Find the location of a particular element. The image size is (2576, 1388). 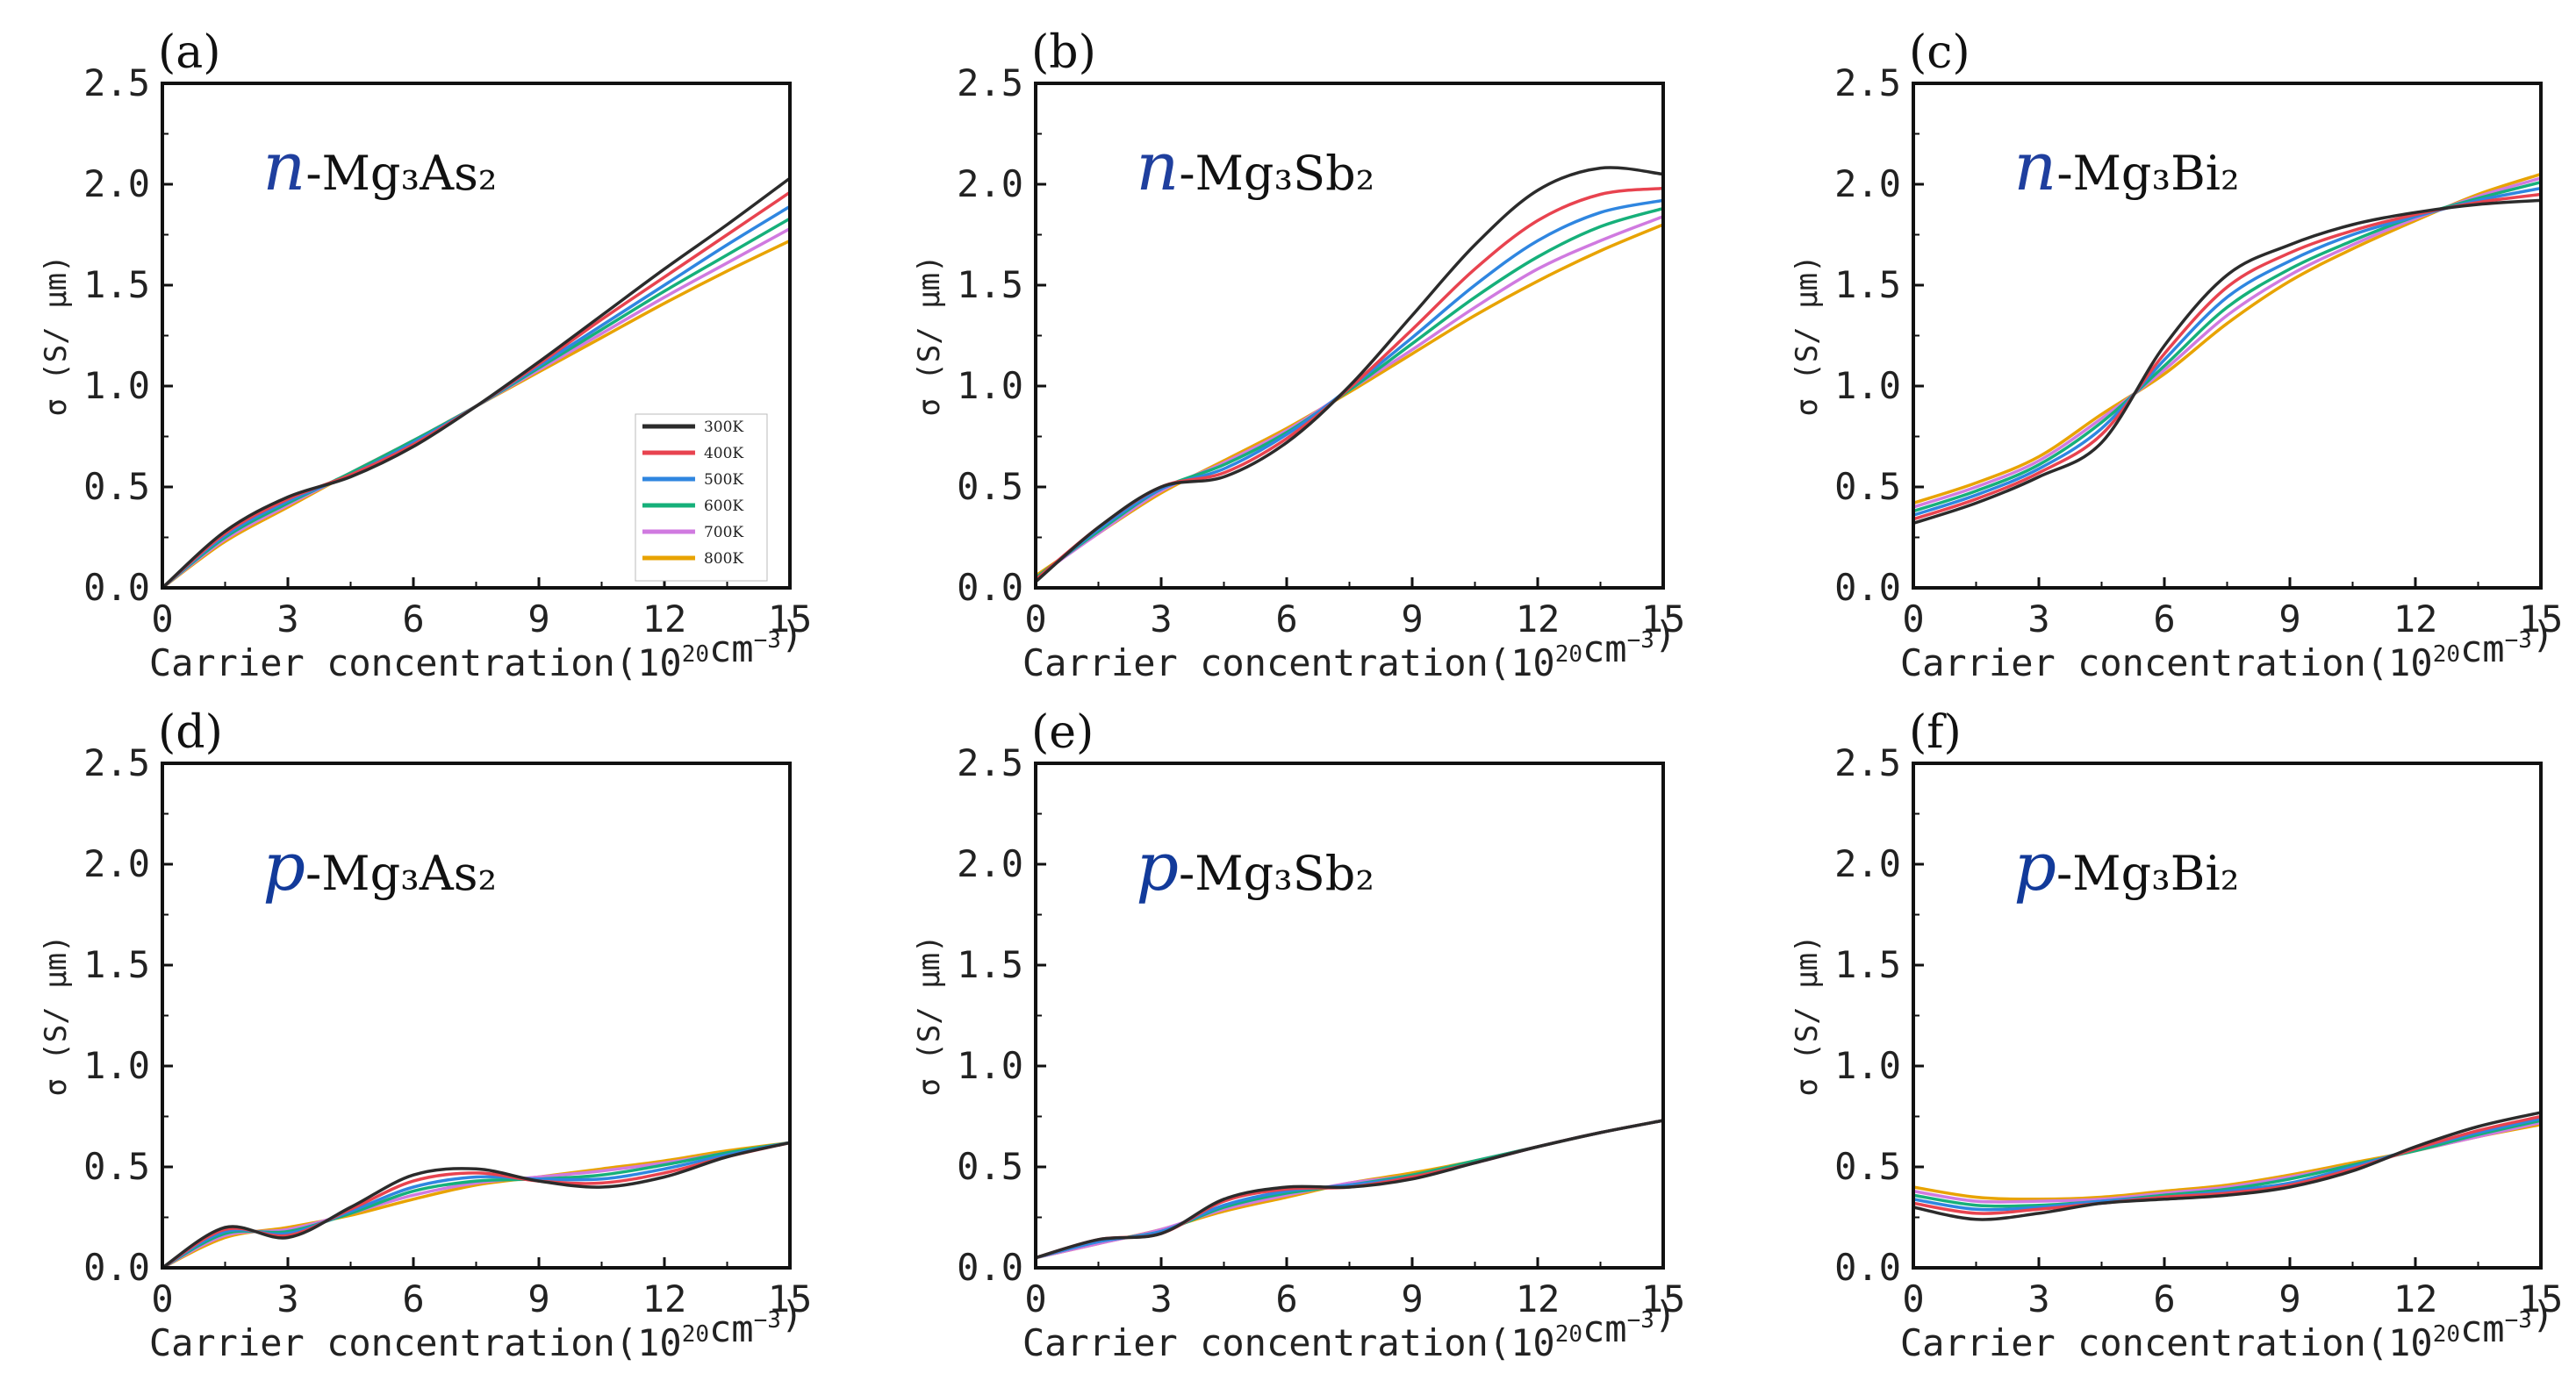

legend-box is located at coordinates (701, 497).